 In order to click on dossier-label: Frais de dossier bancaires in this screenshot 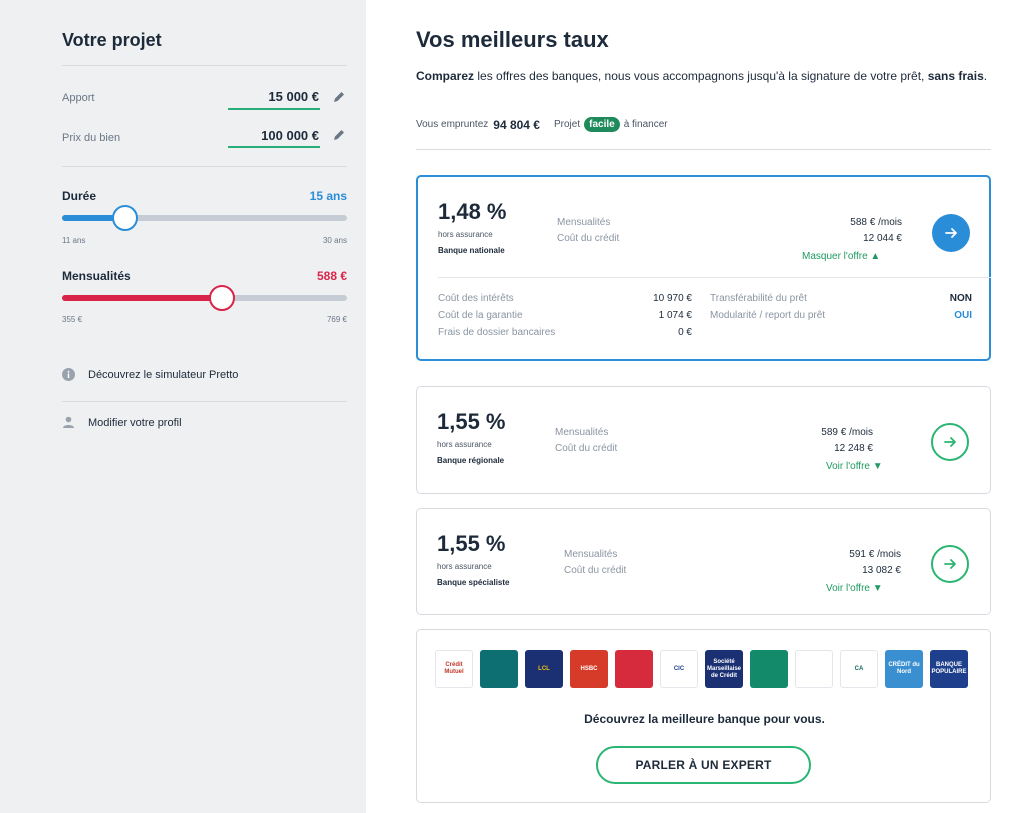, I will do `click(497, 332)`.